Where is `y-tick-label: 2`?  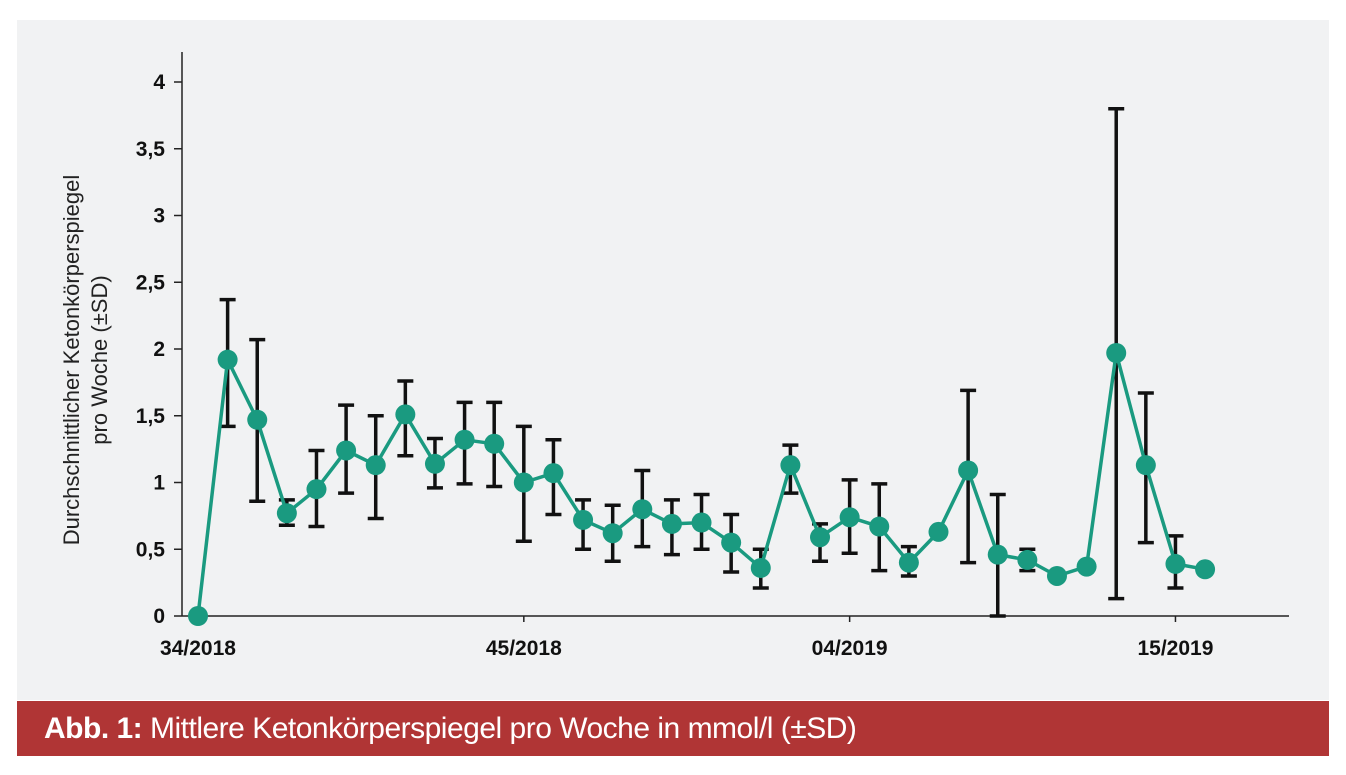 y-tick-label: 2 is located at coordinates (159, 349).